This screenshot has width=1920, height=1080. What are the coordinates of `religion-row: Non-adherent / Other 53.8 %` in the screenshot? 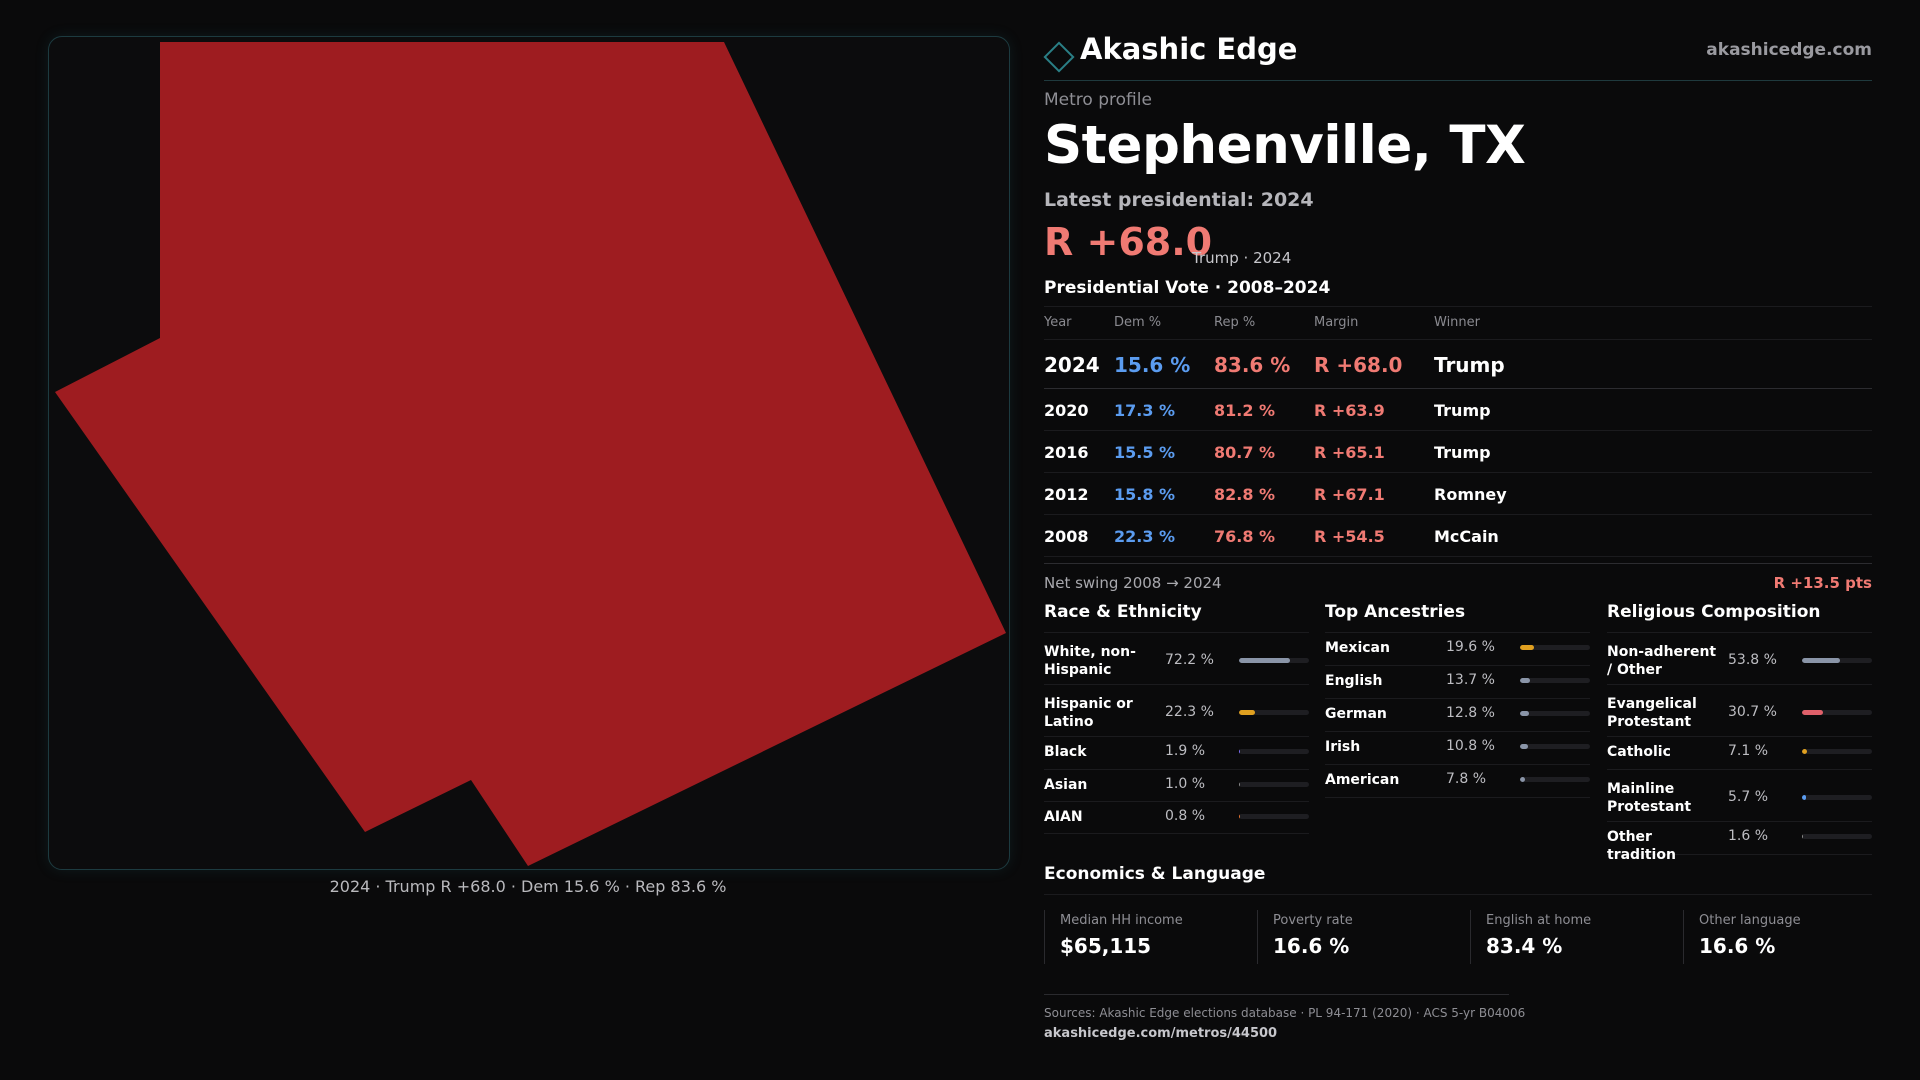 It's located at (1739, 659).